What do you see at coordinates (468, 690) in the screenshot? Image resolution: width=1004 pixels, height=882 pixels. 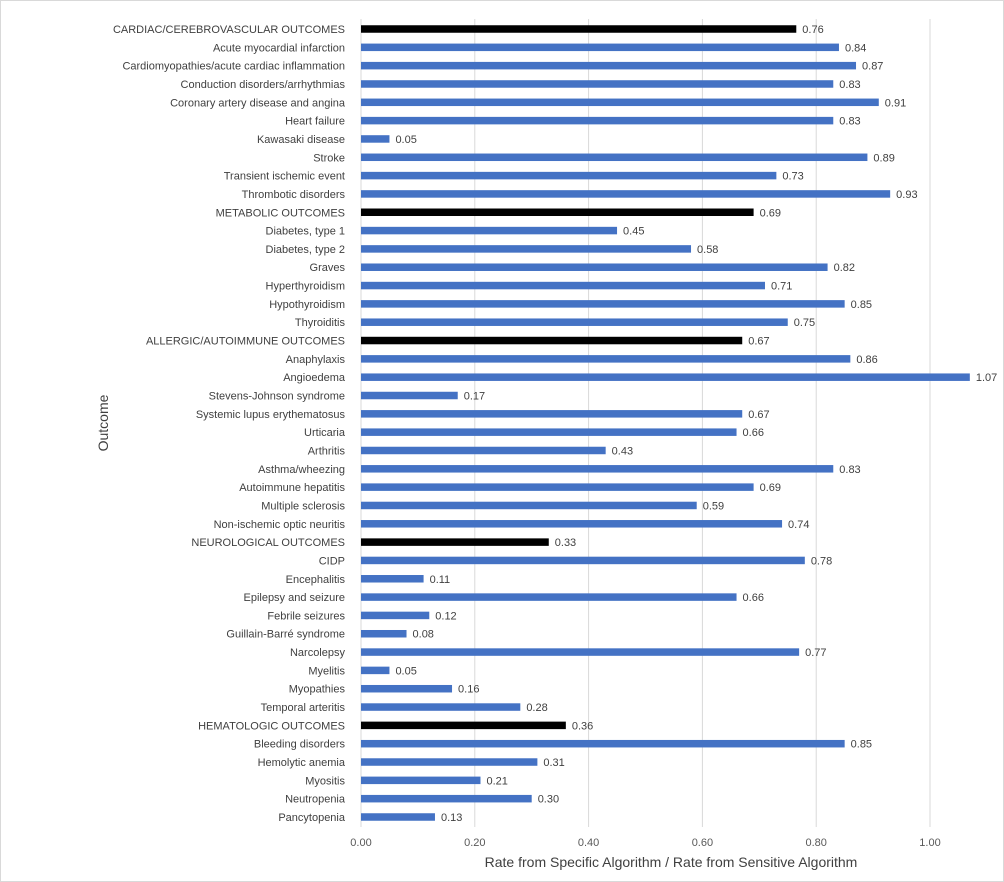 I see `data-label: 0.16` at bounding box center [468, 690].